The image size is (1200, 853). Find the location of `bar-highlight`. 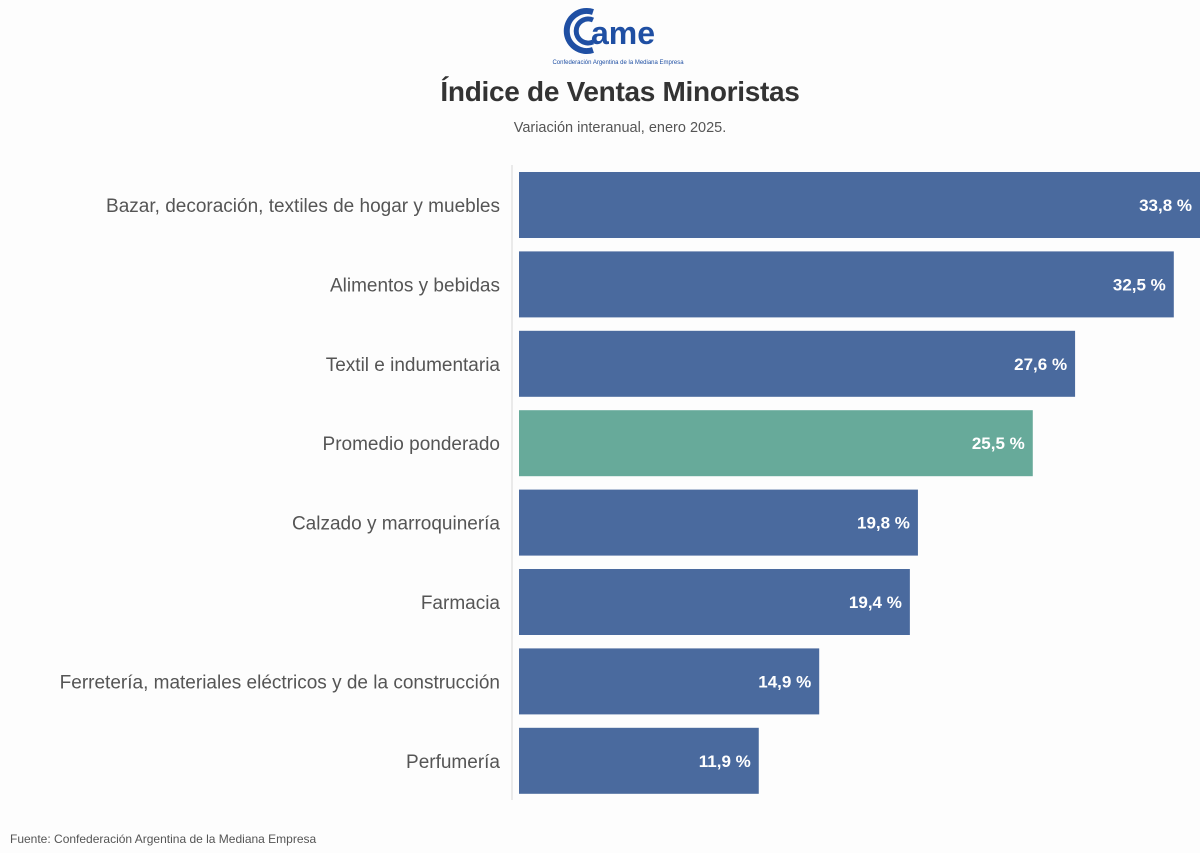

bar-highlight is located at coordinates (776, 443).